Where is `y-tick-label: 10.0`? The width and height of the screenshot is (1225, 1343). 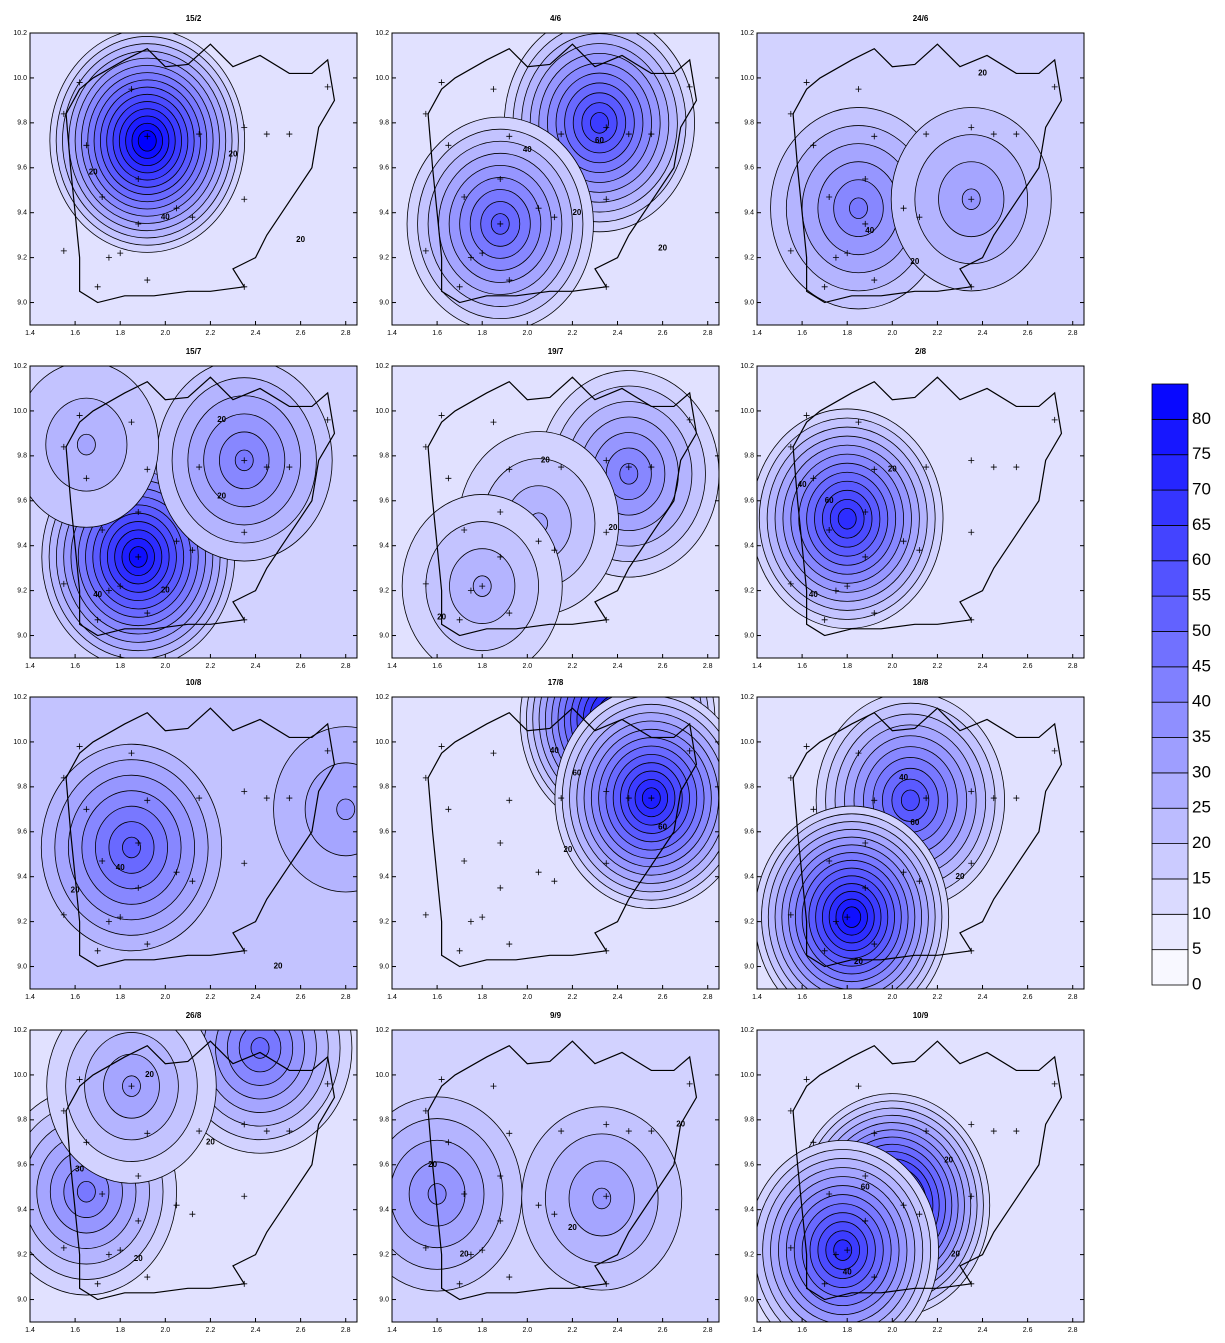
y-tick-label: 10.0 is located at coordinates (20, 742).